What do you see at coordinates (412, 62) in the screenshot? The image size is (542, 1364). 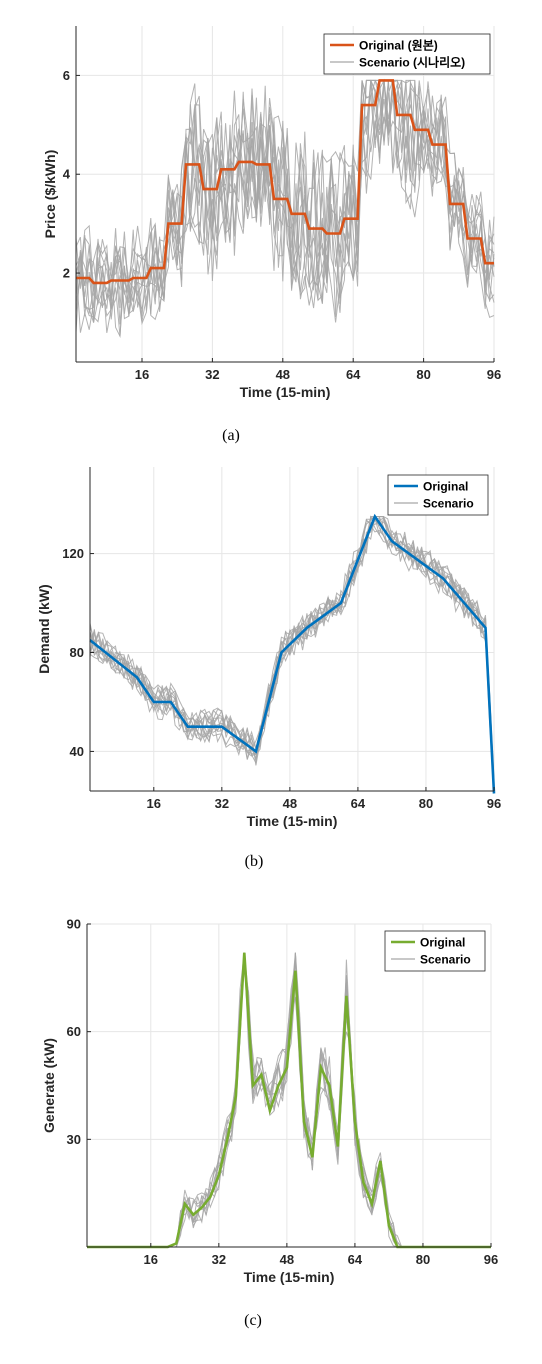 I see `legend-label: Scenario (시나리오)` at bounding box center [412, 62].